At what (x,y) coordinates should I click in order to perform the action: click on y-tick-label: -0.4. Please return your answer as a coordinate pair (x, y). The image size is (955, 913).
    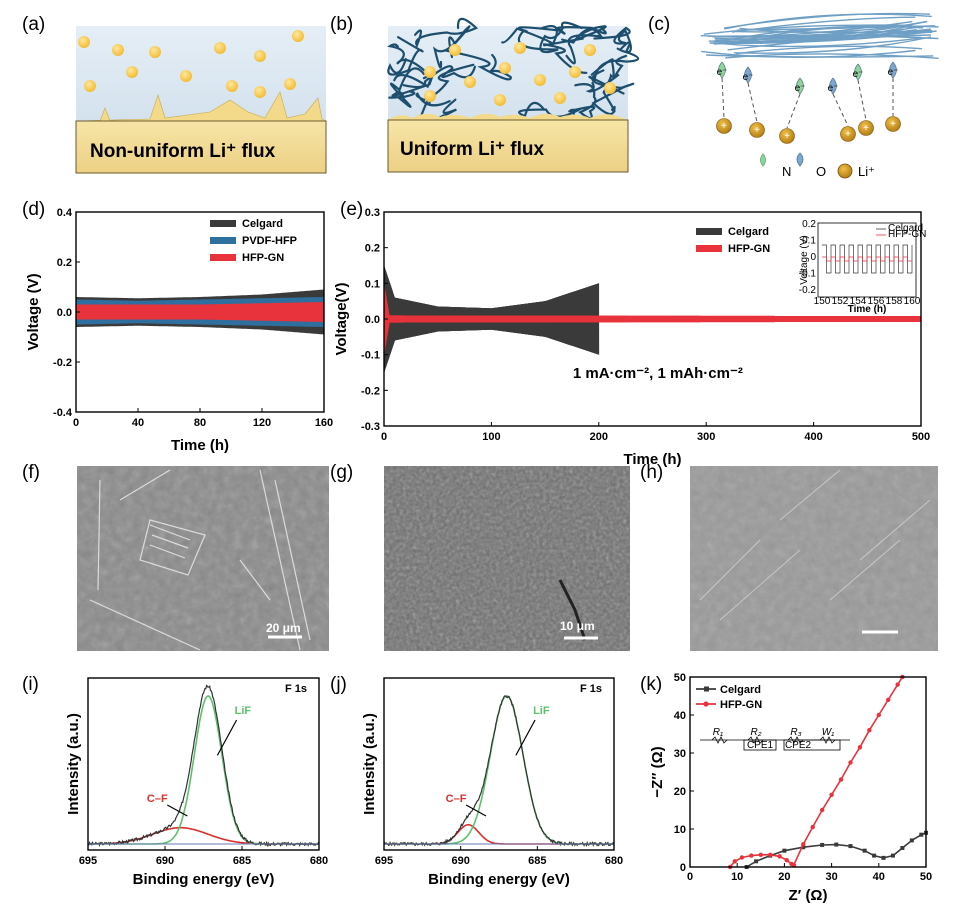
    Looking at the image, I should click on (63, 413).